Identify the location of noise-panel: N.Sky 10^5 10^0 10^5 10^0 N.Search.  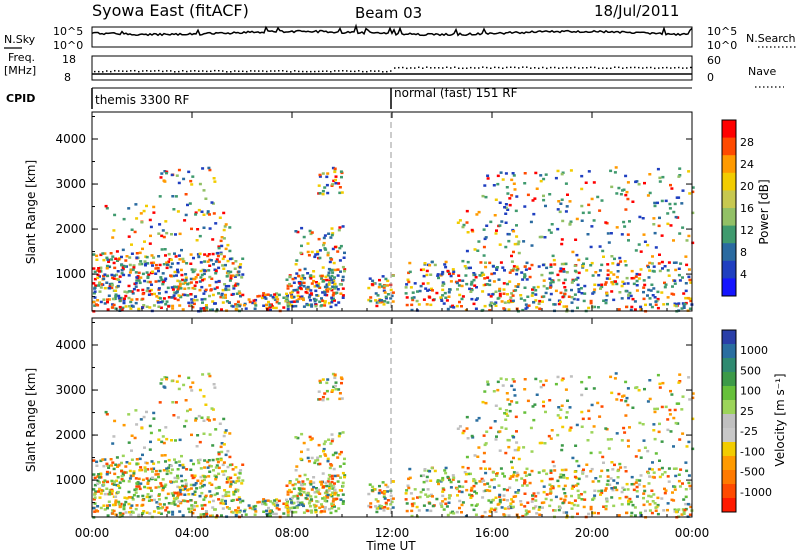
(401, 37).